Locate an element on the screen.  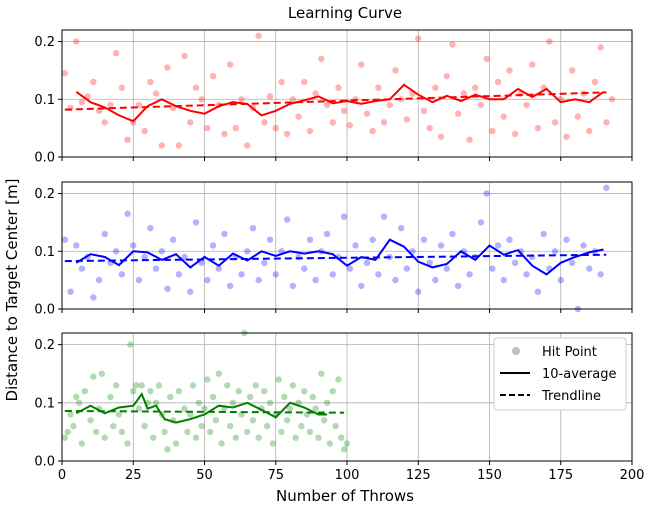
y-tick-label: 0.1 is located at coordinates (44, 403).